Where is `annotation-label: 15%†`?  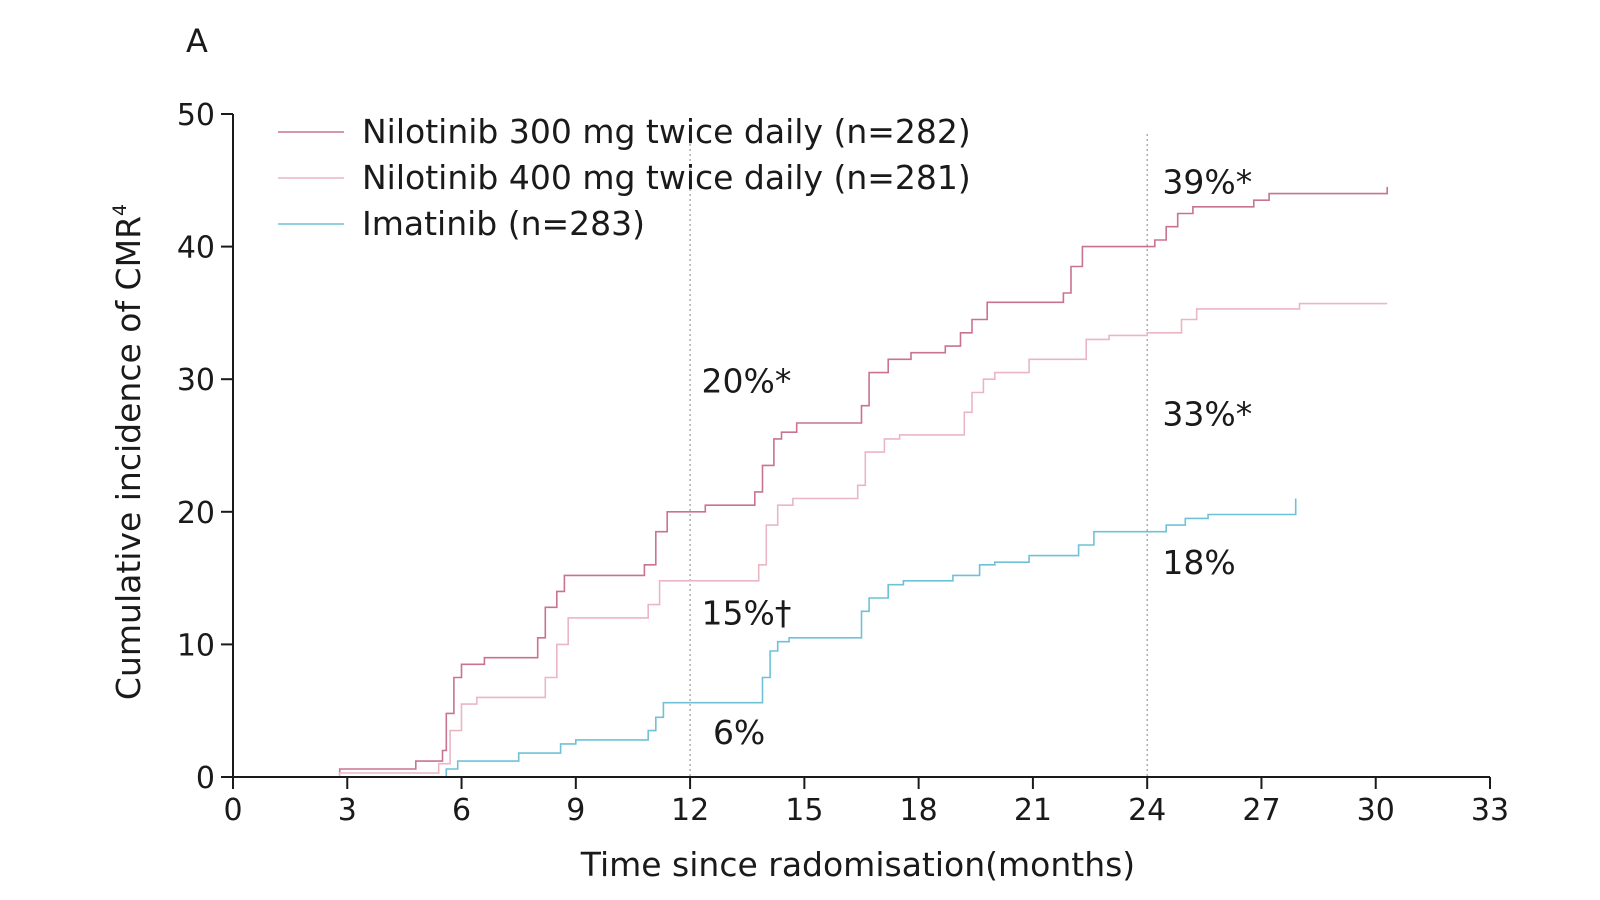 annotation-label: 15%† is located at coordinates (747, 613).